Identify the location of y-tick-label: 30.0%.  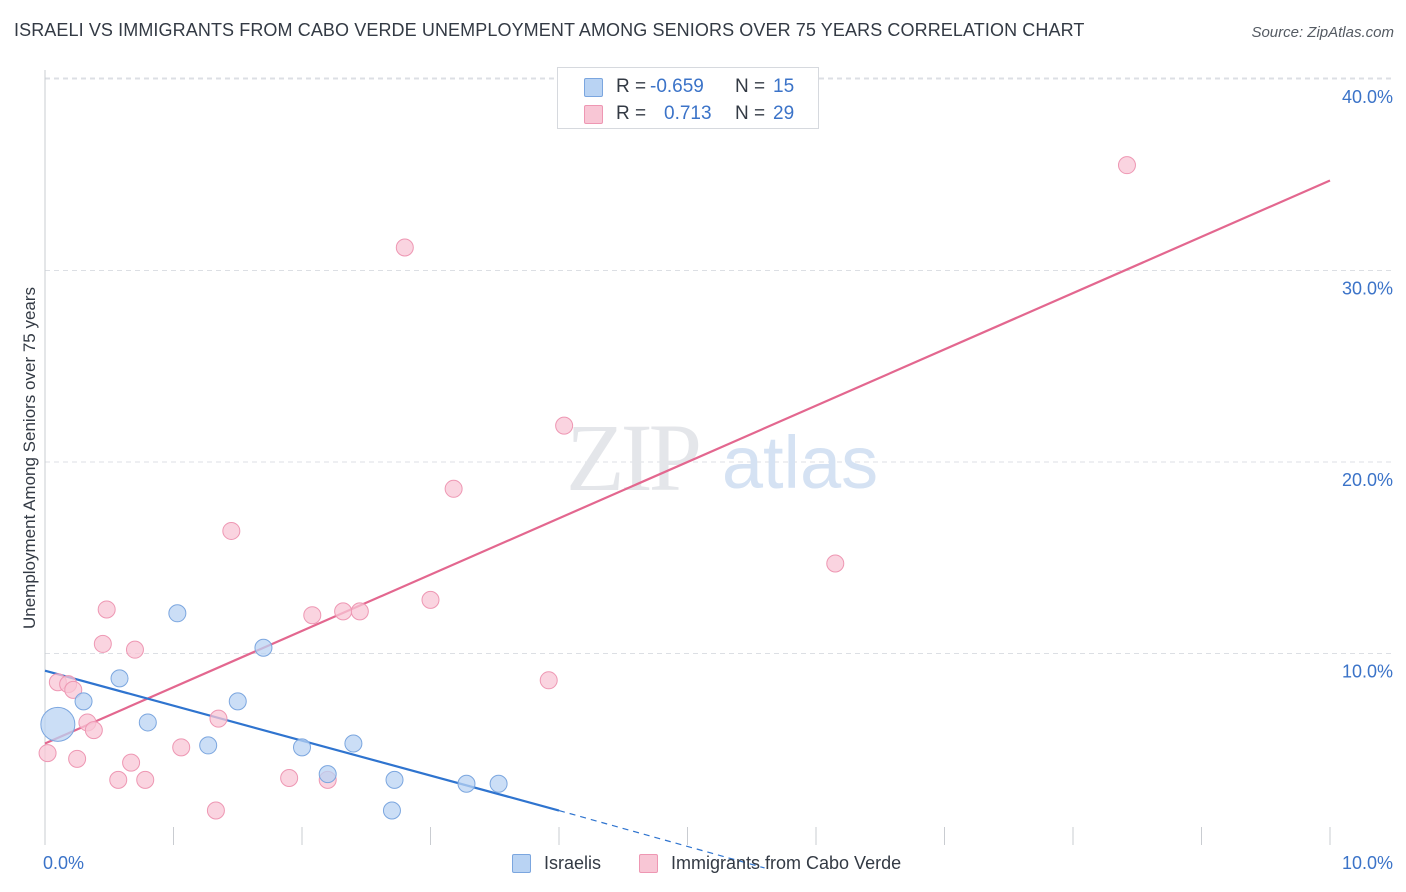
(1367, 289).